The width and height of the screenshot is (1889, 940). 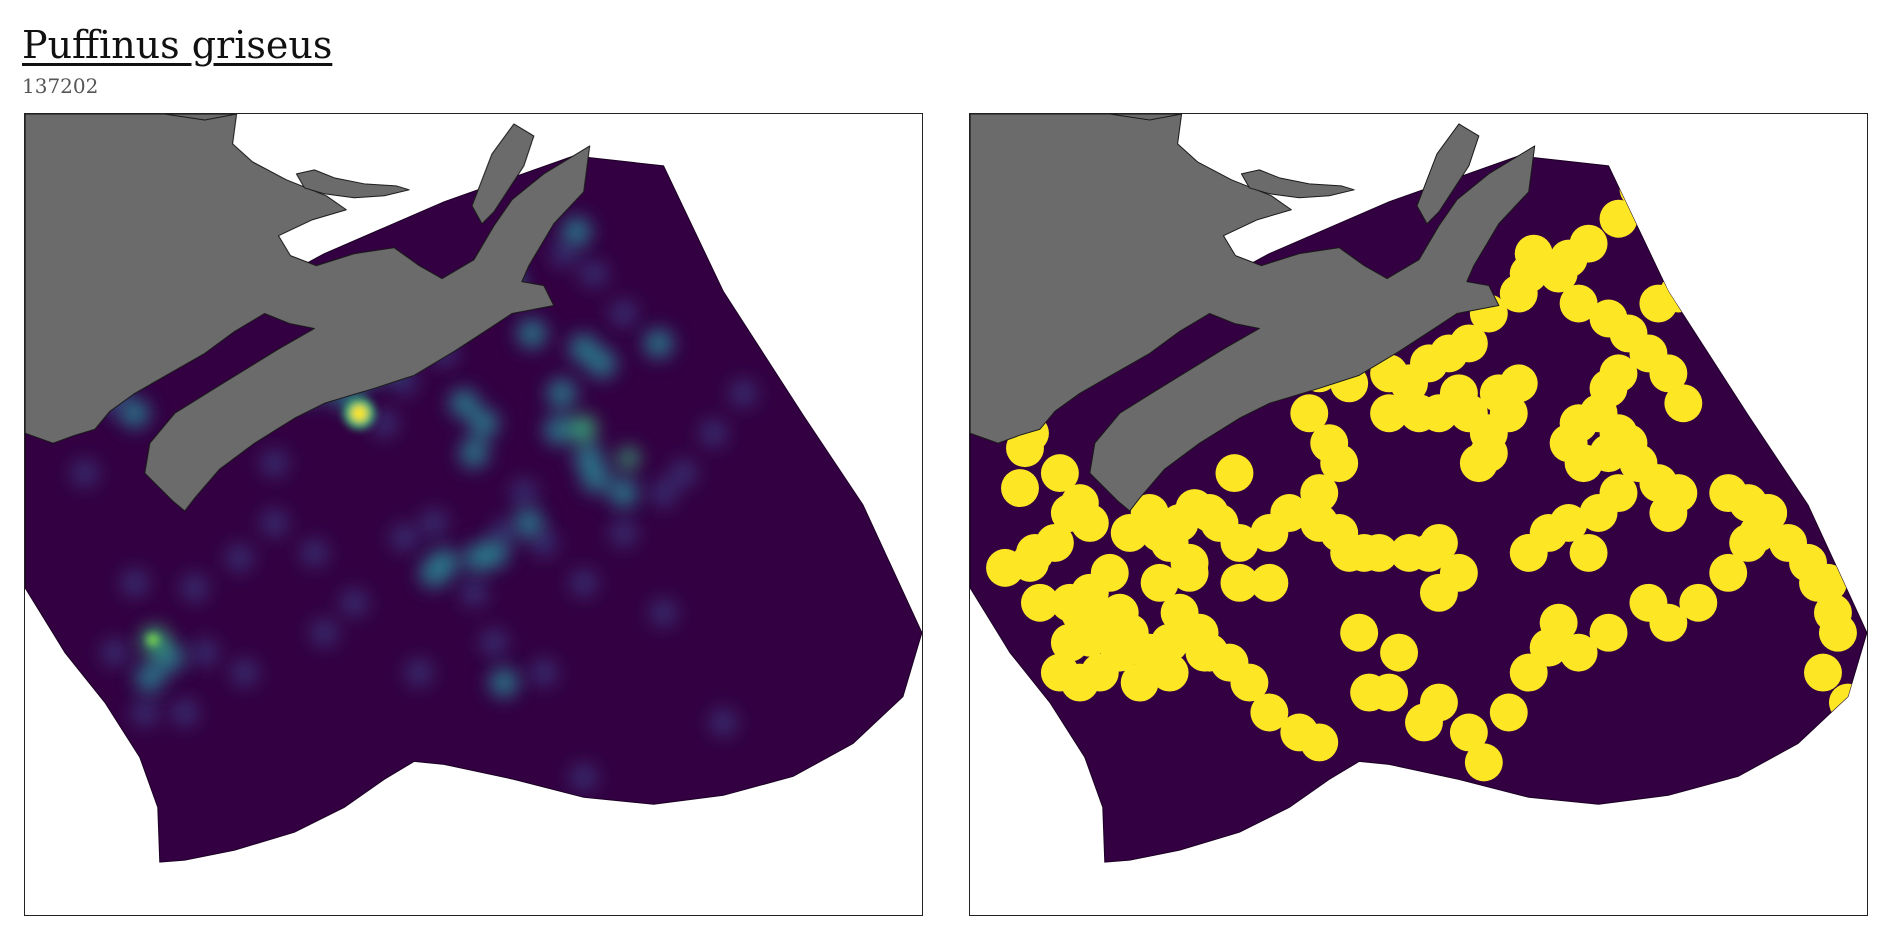 I want to click on species-title: Puffinus griseus, so click(x=177, y=45).